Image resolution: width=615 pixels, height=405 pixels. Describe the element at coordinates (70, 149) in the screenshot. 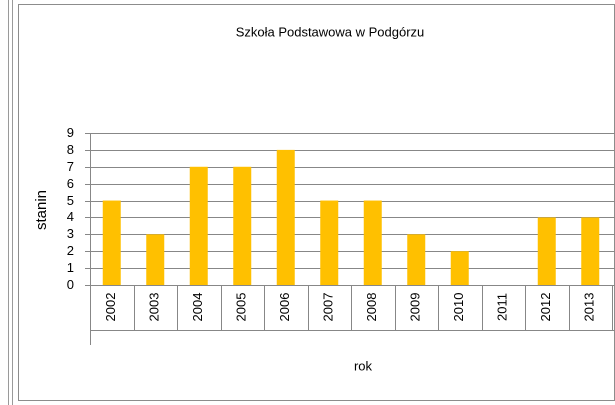

I see `y-tick-label: 8` at that location.